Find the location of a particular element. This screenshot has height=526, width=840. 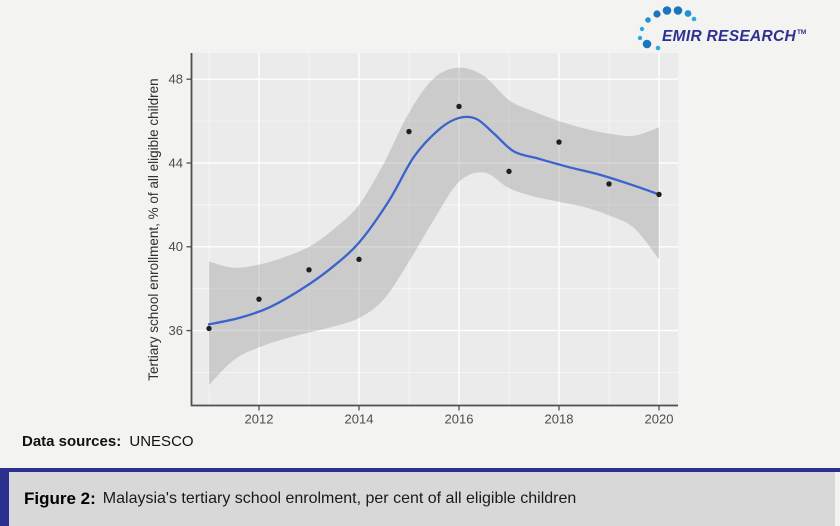

x-tick-label: 2014 is located at coordinates (359, 419).